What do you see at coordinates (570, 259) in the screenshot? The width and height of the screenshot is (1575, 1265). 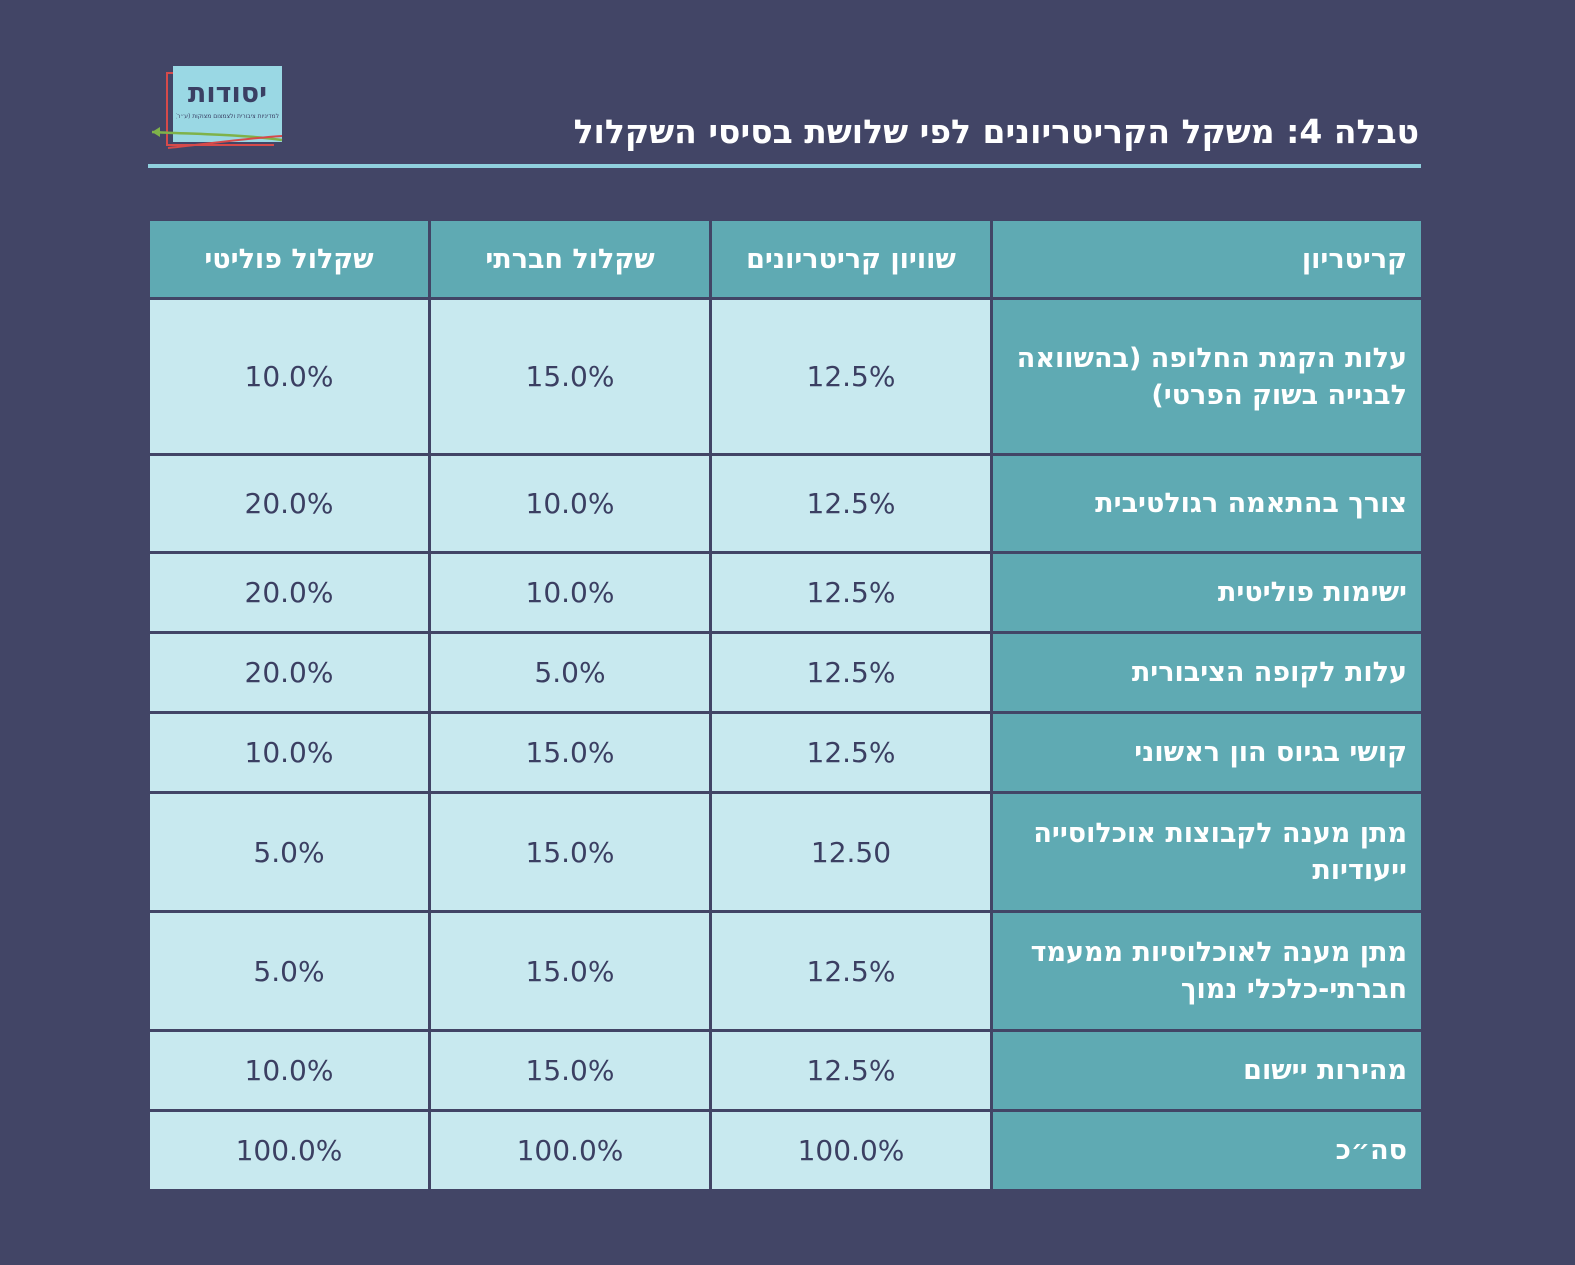 I see `column-header-social: שקלול חברתי` at bounding box center [570, 259].